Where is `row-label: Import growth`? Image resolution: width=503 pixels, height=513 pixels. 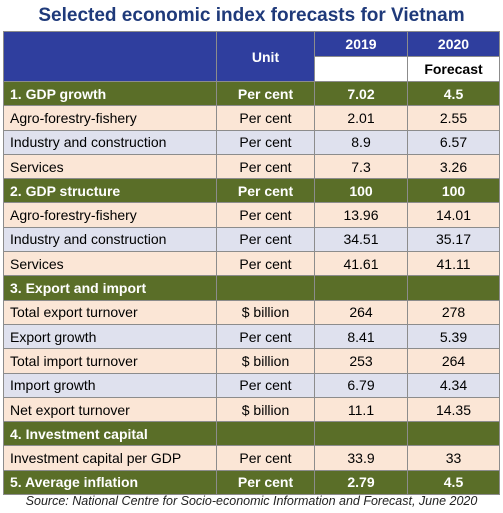
row-label: Import growth is located at coordinates (110, 385).